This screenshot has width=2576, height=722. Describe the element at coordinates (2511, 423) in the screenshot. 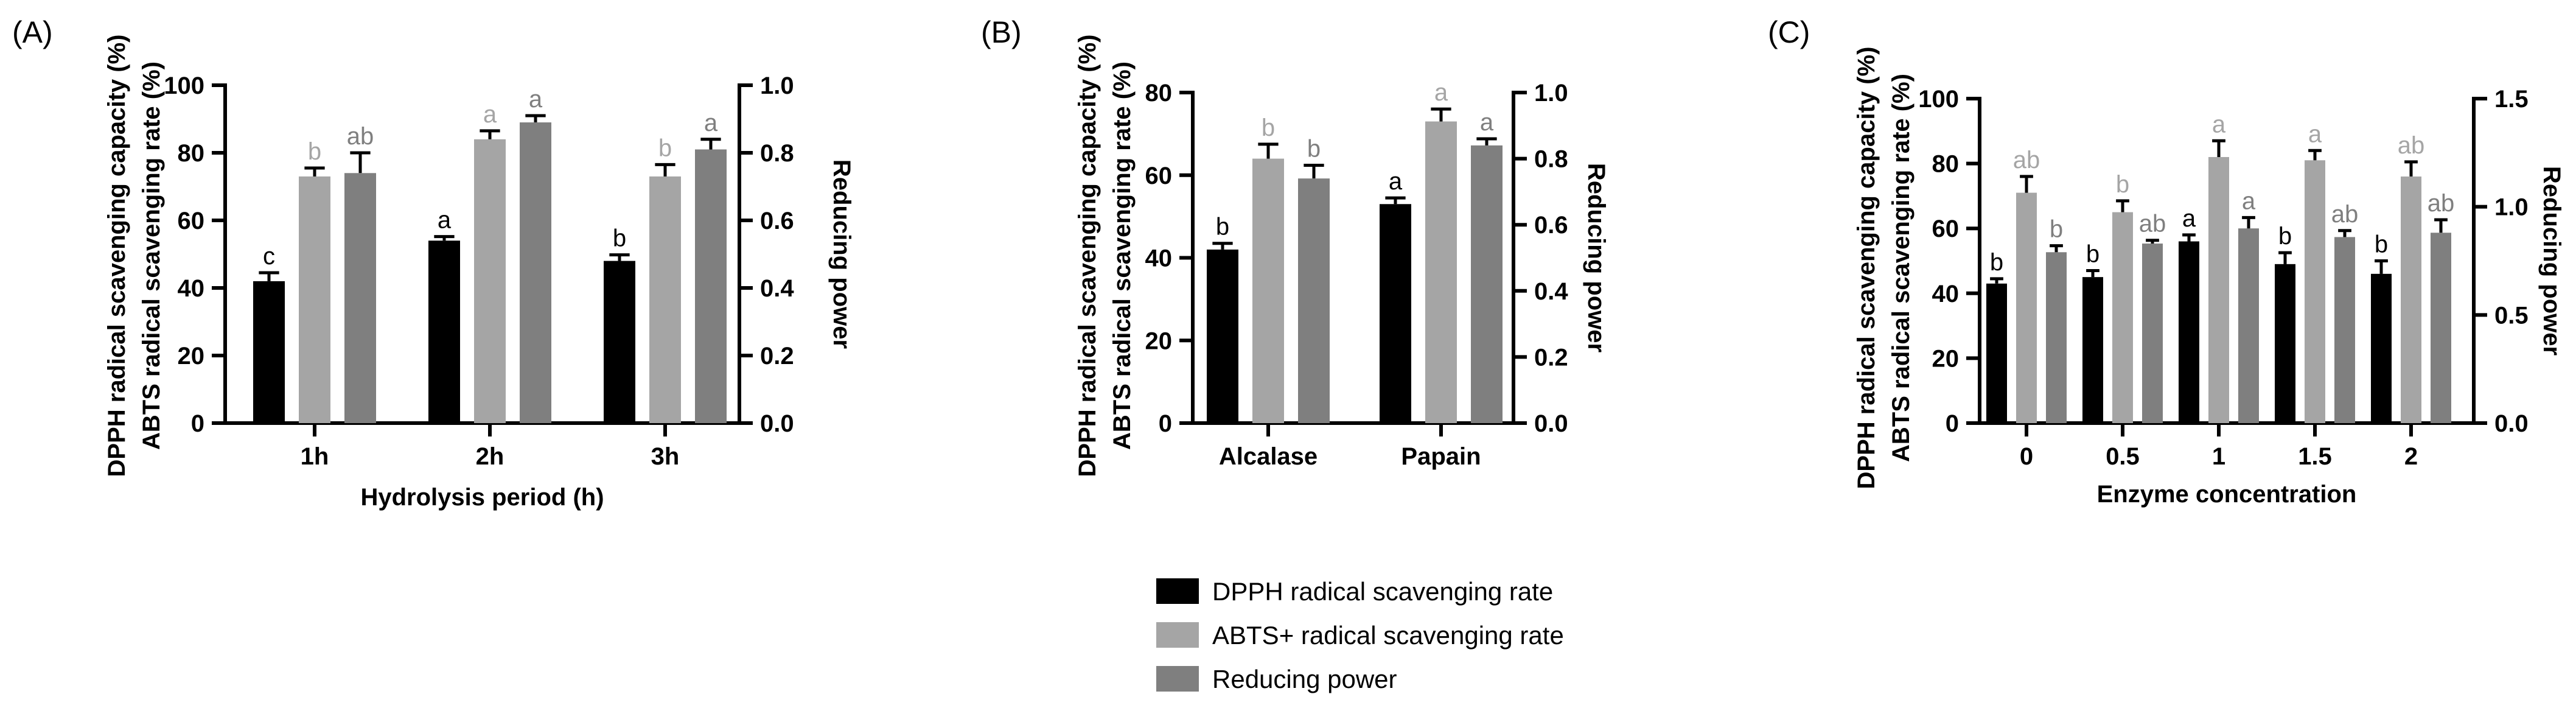

I see `right-y-tick-label: 0.0` at that location.